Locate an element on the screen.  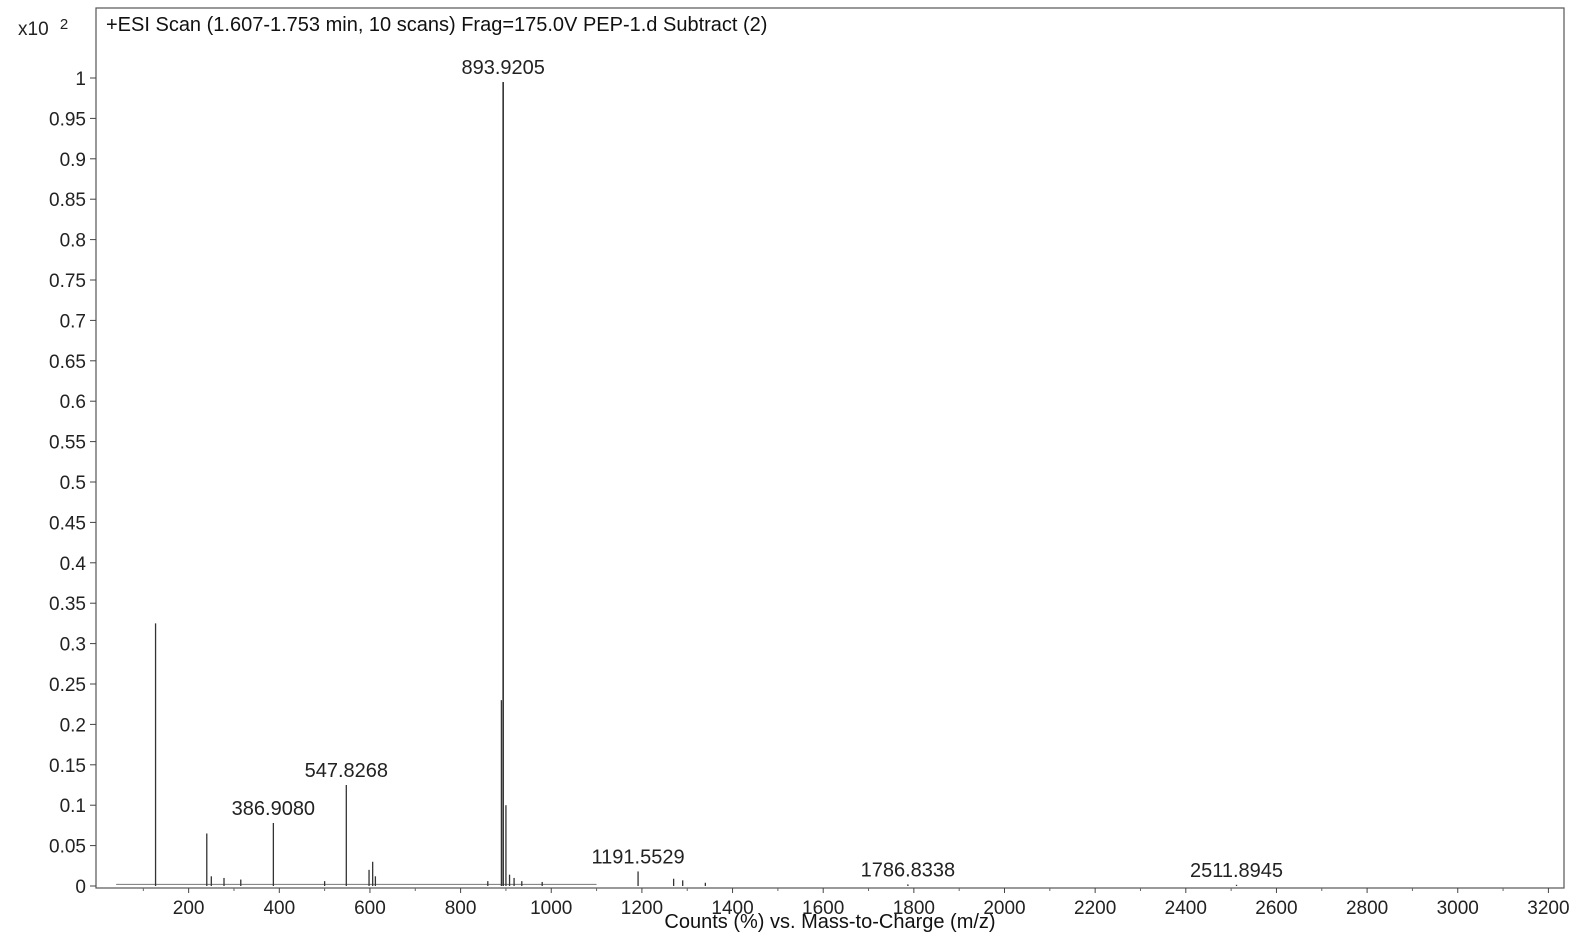
x-tick-label: 2800 is located at coordinates (1367, 908).